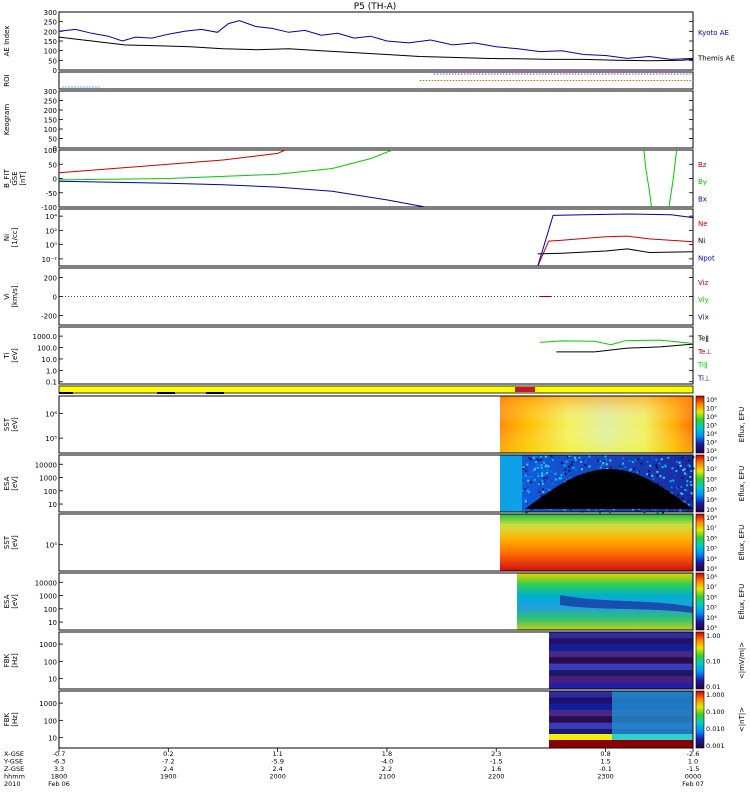 The height and width of the screenshot is (800, 750). What do you see at coordinates (50, 32) in the screenshot?
I see `ytick-label: 200` at bounding box center [50, 32].